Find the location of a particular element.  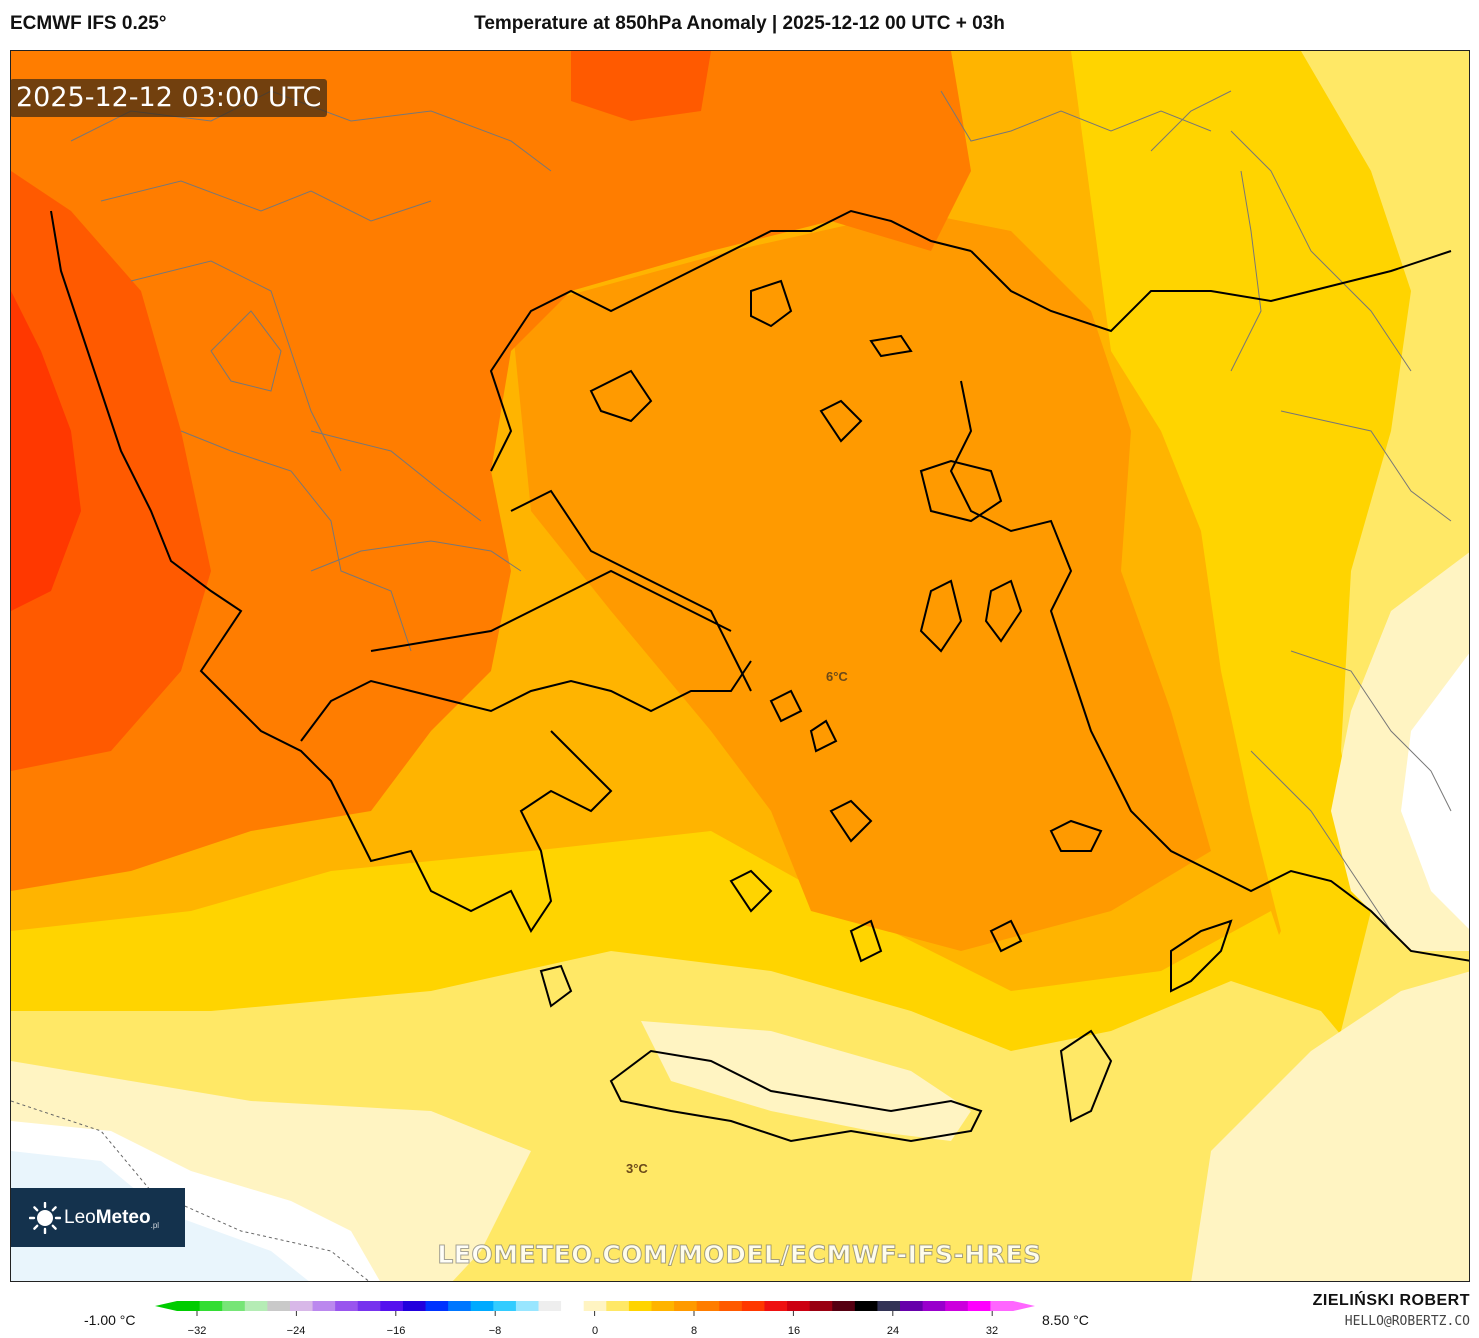

legend-tick: −24 is located at coordinates (296, 1331).